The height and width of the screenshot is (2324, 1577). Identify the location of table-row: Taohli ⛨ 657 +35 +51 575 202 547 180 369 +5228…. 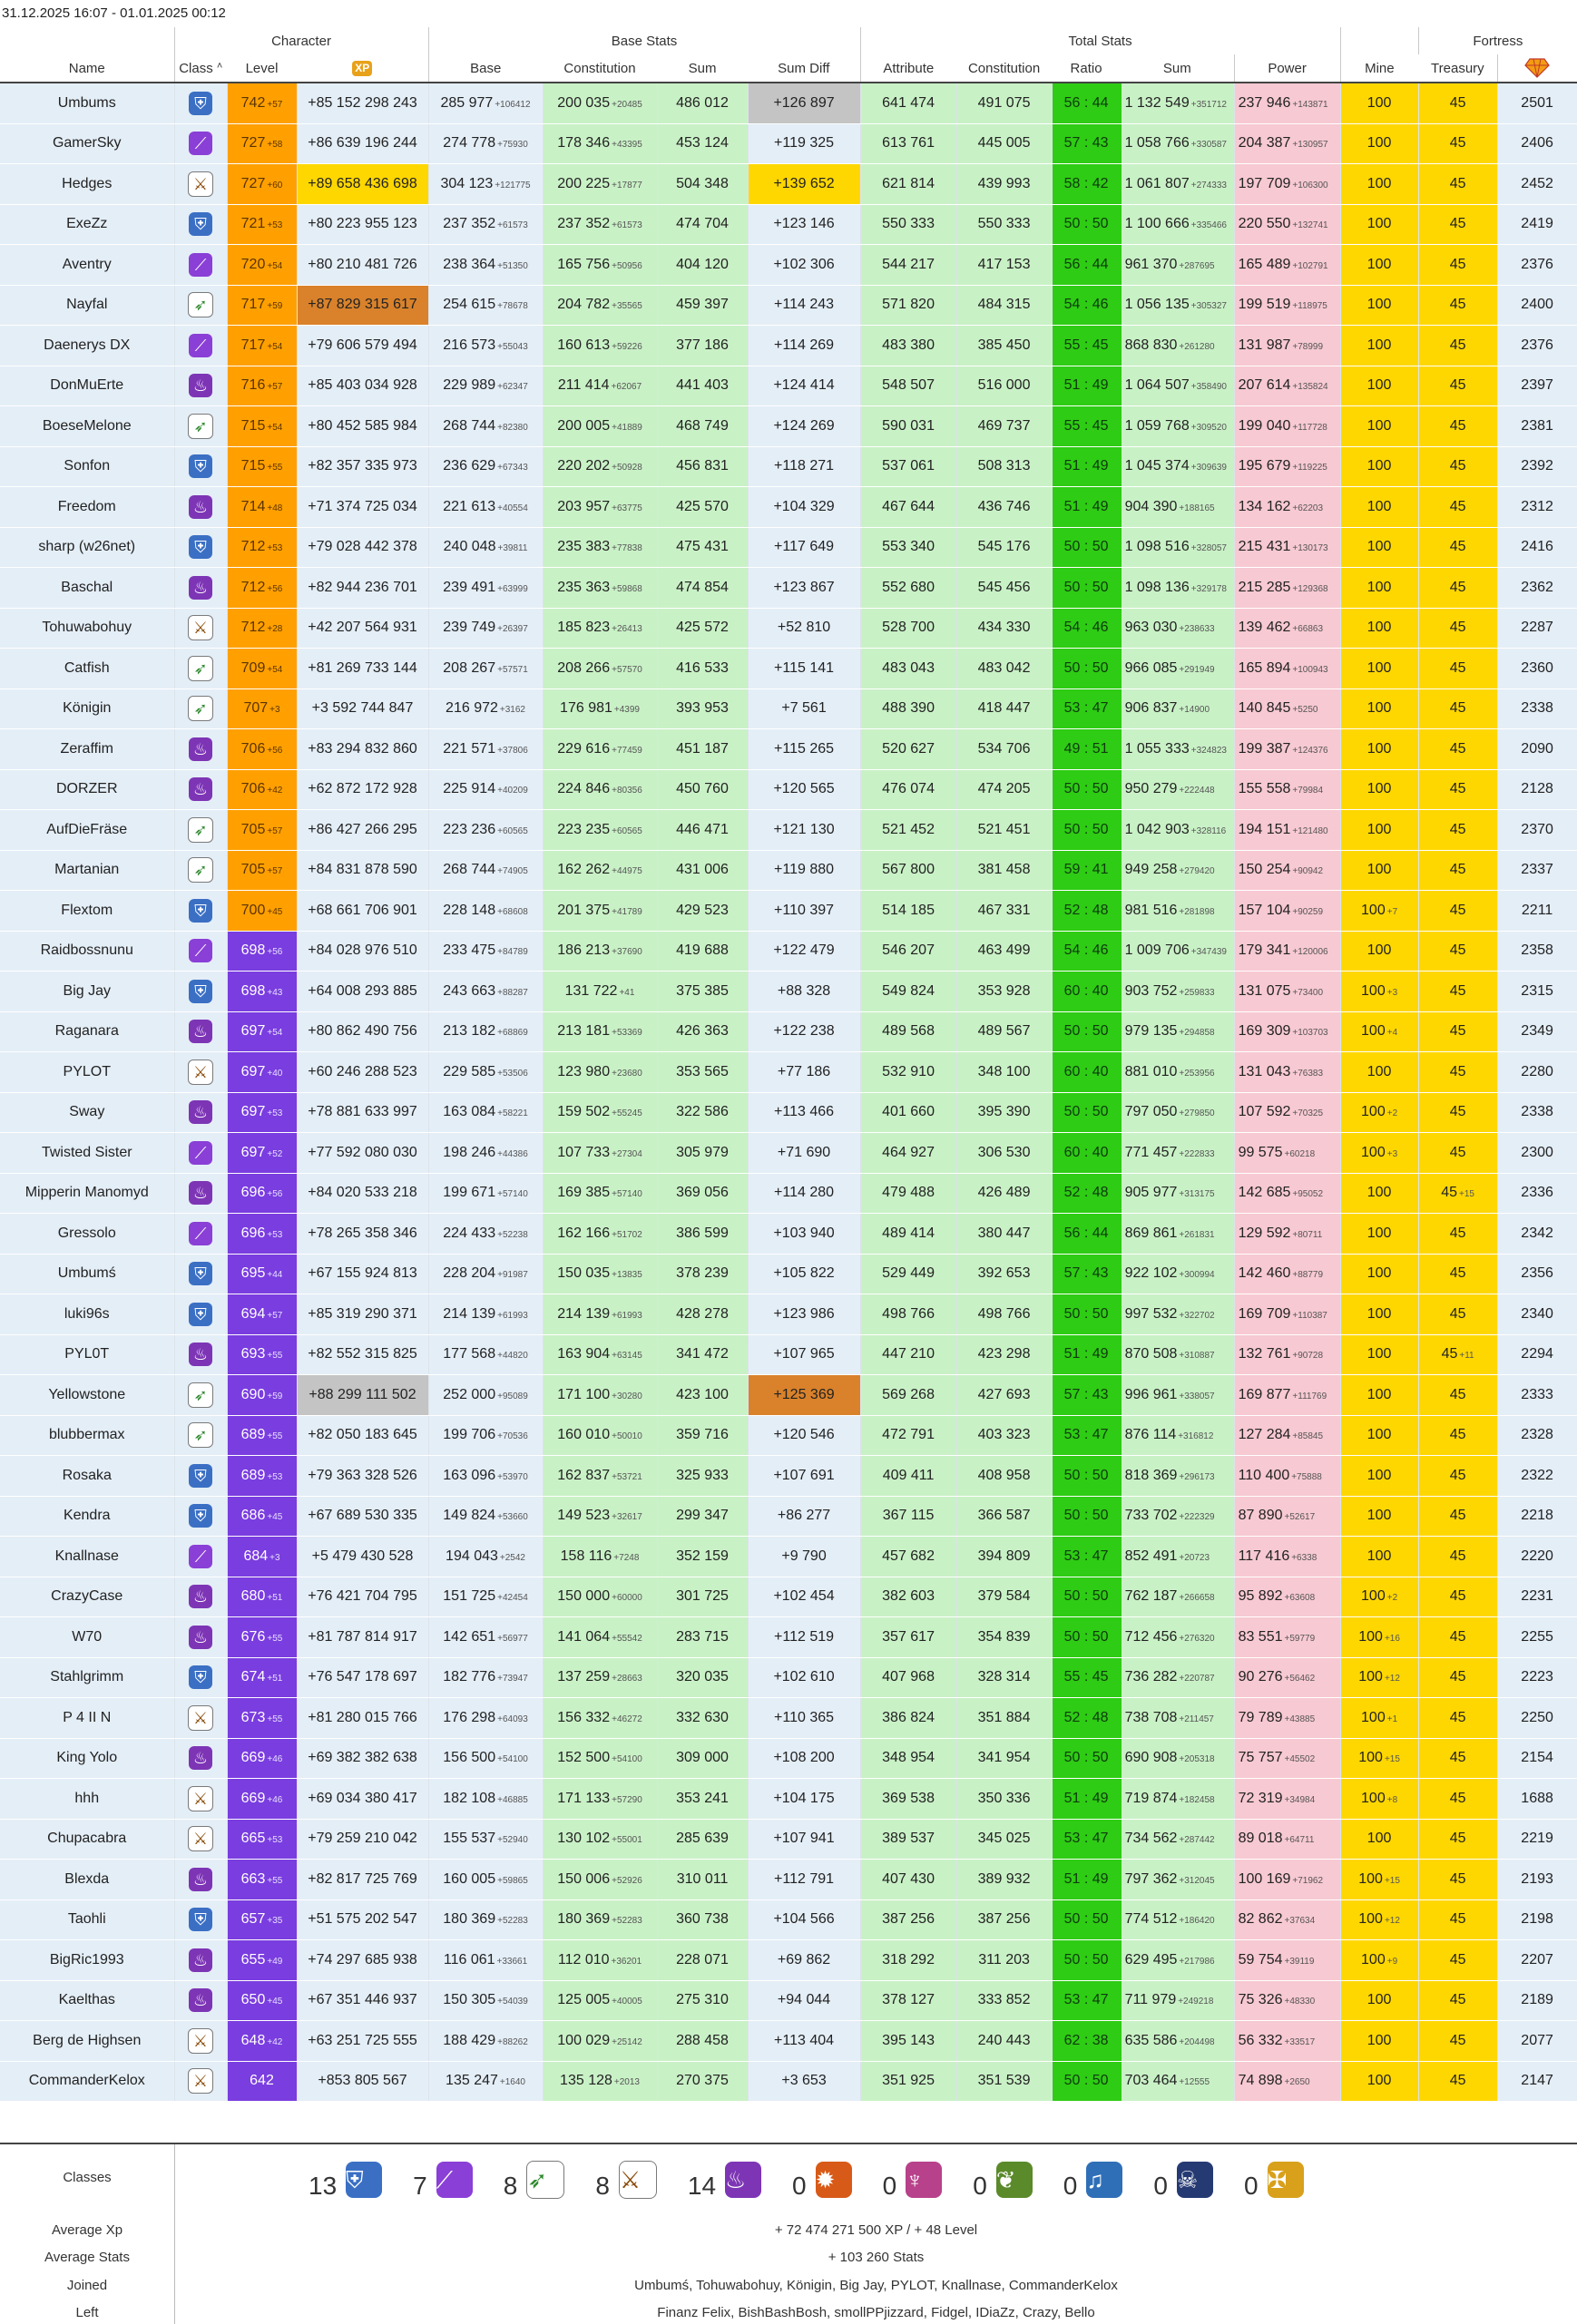
(788, 1919).